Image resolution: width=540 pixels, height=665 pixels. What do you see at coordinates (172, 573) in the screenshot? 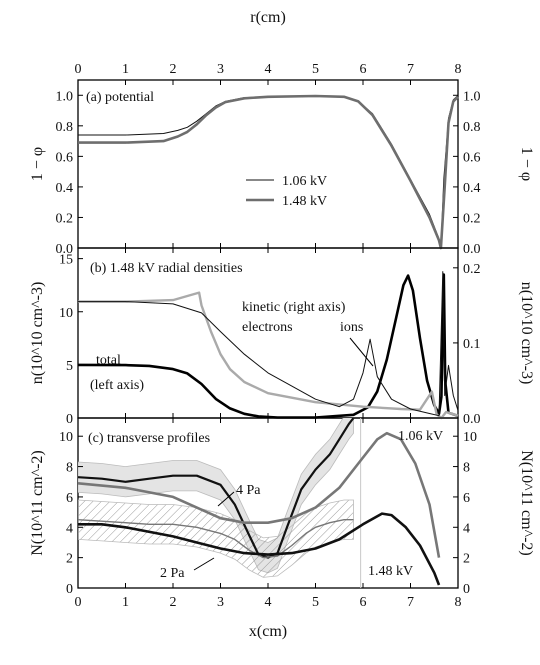
I see `annotation-2pa: 2 Pa` at bounding box center [172, 573].